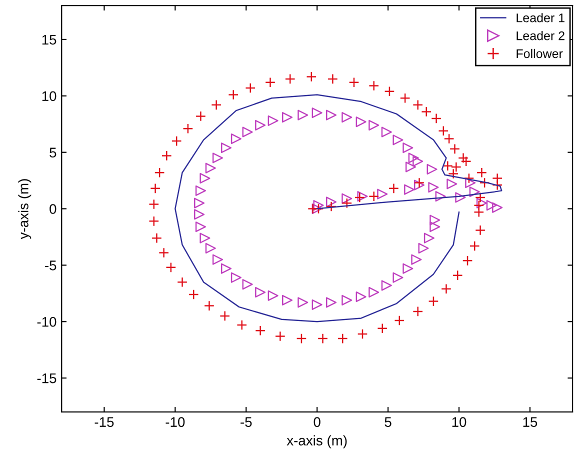 This screenshot has width=576, height=467. I want to click on x-tick-label: 10, so click(459, 422).